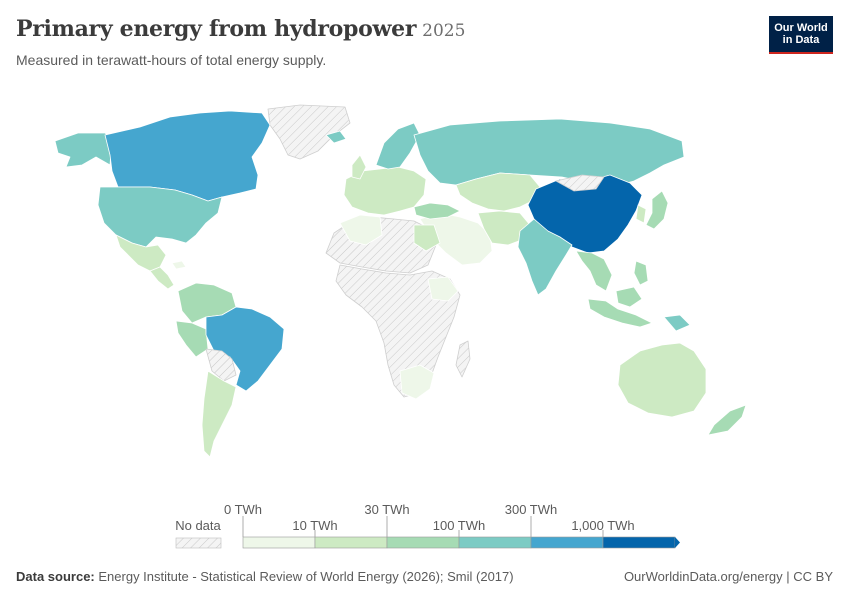 Image resolution: width=850 pixels, height=600 pixels. What do you see at coordinates (179, 265) in the screenshot?
I see `region-caribbean` at bounding box center [179, 265].